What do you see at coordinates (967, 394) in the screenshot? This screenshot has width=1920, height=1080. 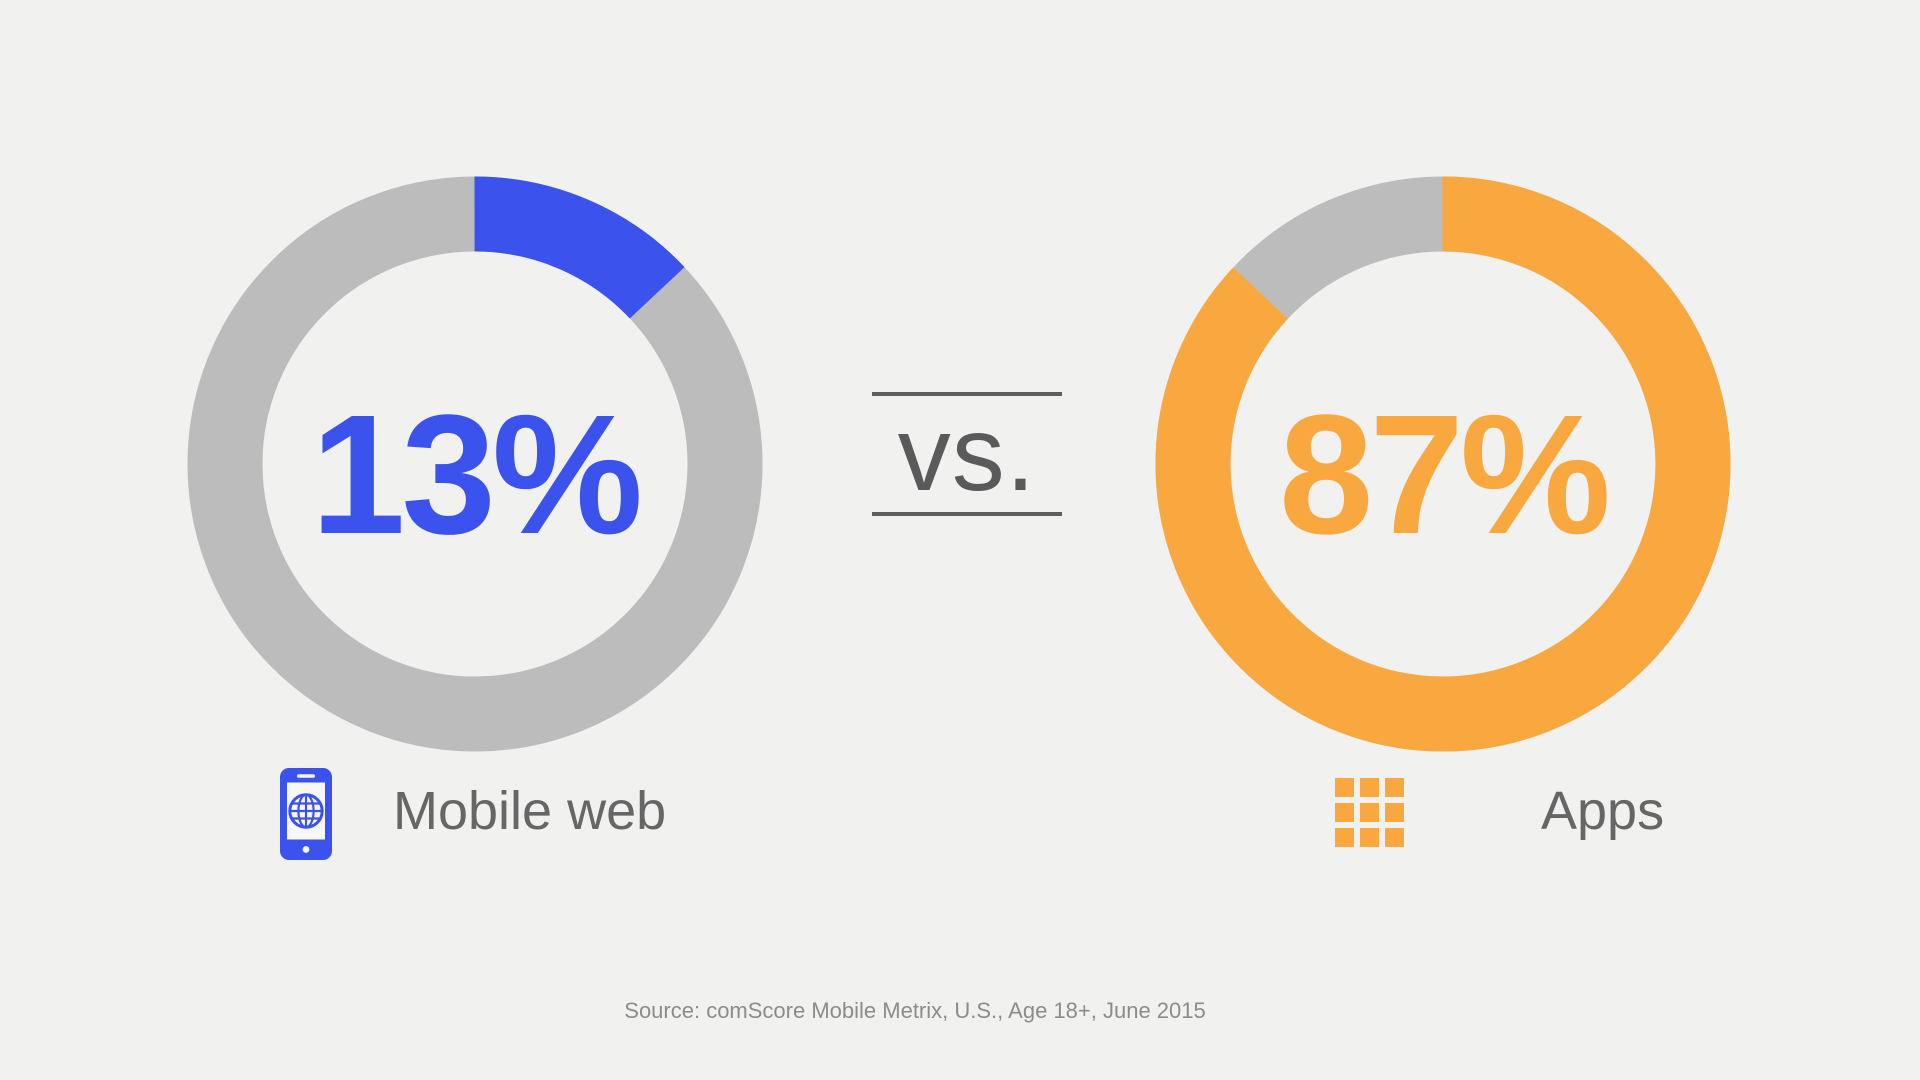 I see `divider-rule-top` at bounding box center [967, 394].